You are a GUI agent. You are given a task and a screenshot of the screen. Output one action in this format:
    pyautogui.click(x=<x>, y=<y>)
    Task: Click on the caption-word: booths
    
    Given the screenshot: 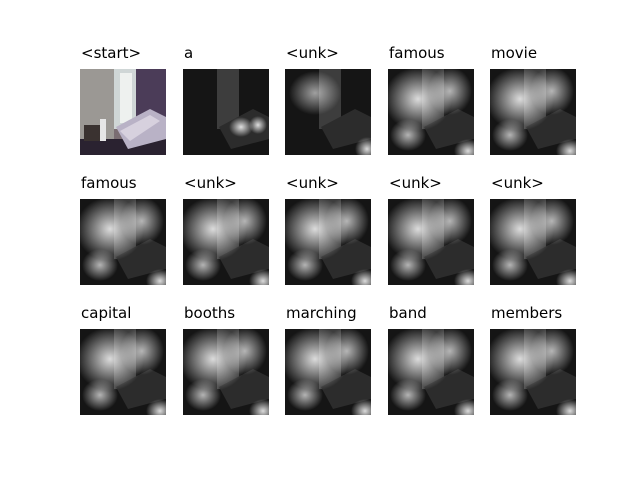 What is the action you would take?
    pyautogui.click(x=210, y=313)
    